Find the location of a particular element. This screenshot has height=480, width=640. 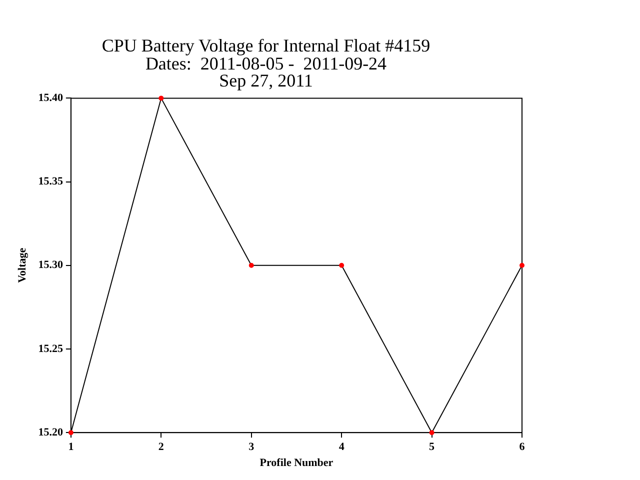

x-tick-label: 1 is located at coordinates (71, 447).